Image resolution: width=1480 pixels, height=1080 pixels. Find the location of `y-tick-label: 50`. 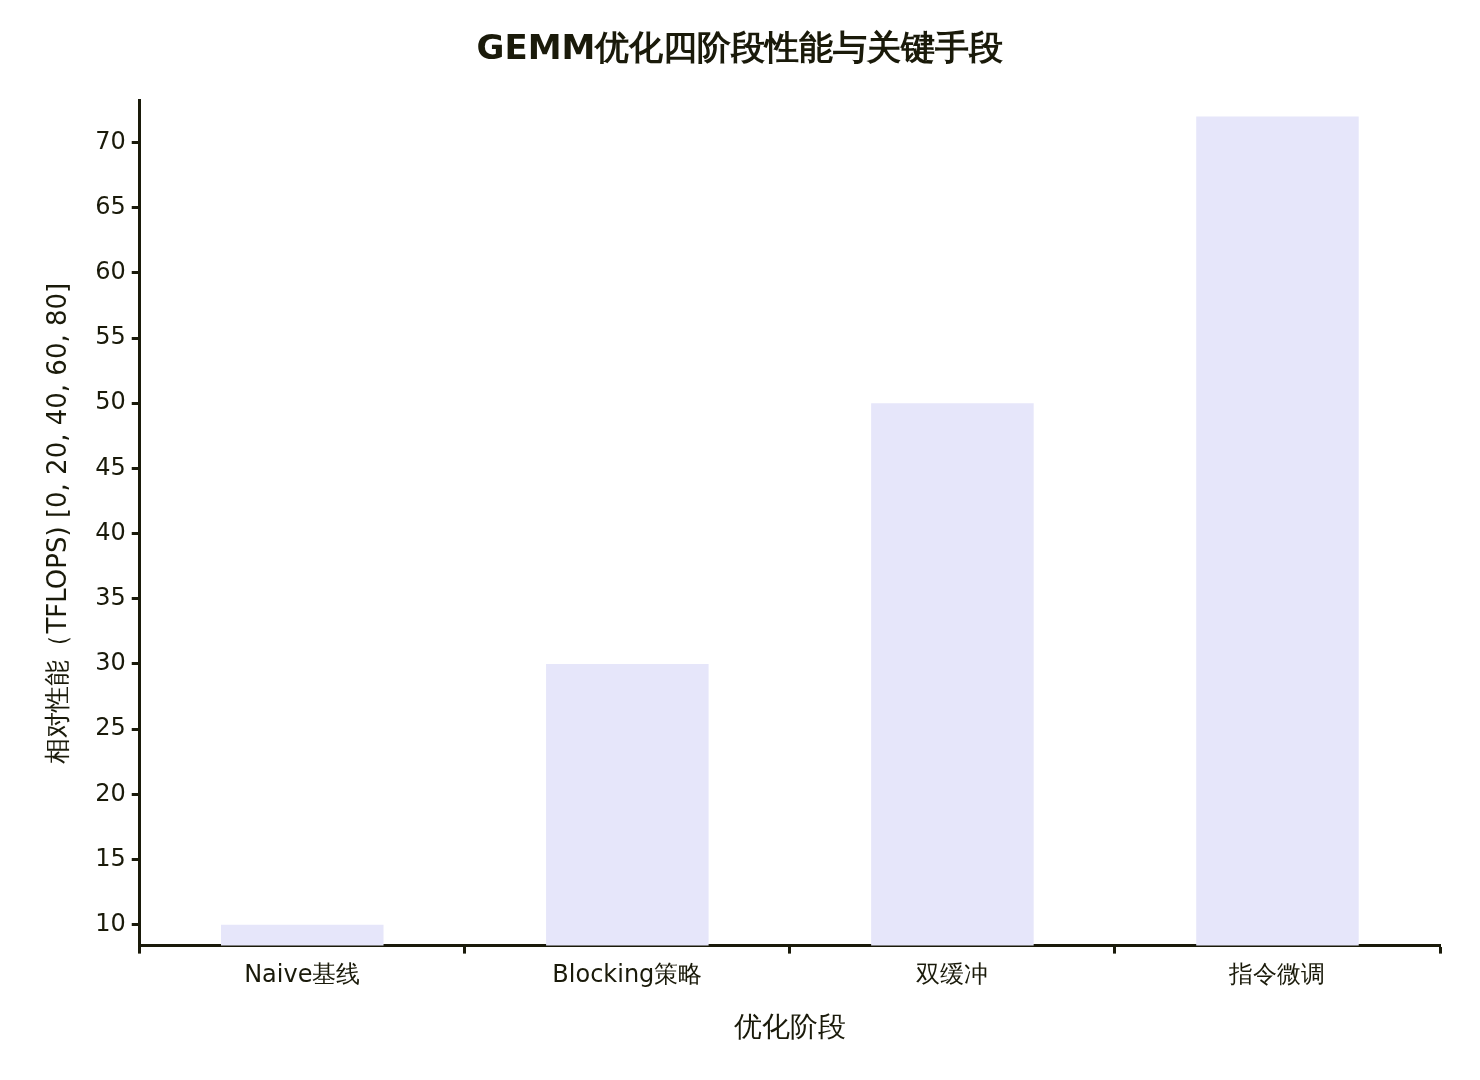

y-tick-label: 50 is located at coordinates (110, 401).